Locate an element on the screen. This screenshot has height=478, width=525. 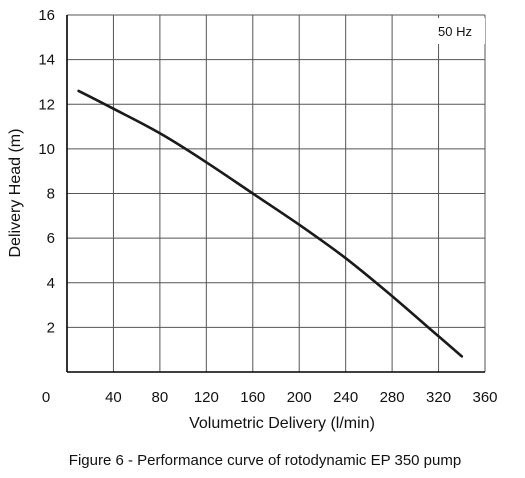
y-tick-label: 10 is located at coordinates (46, 149).